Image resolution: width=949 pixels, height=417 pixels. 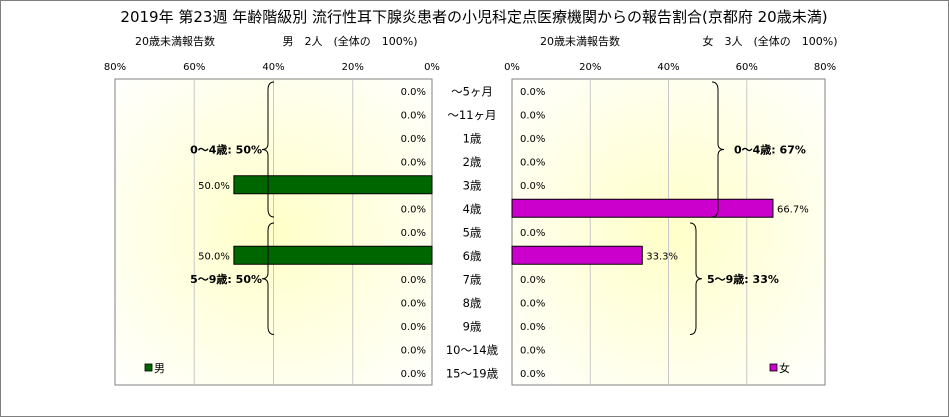 I want to click on female-axis-ticks: 0% 20% 40% 60% 80%, so click(x=670, y=67).